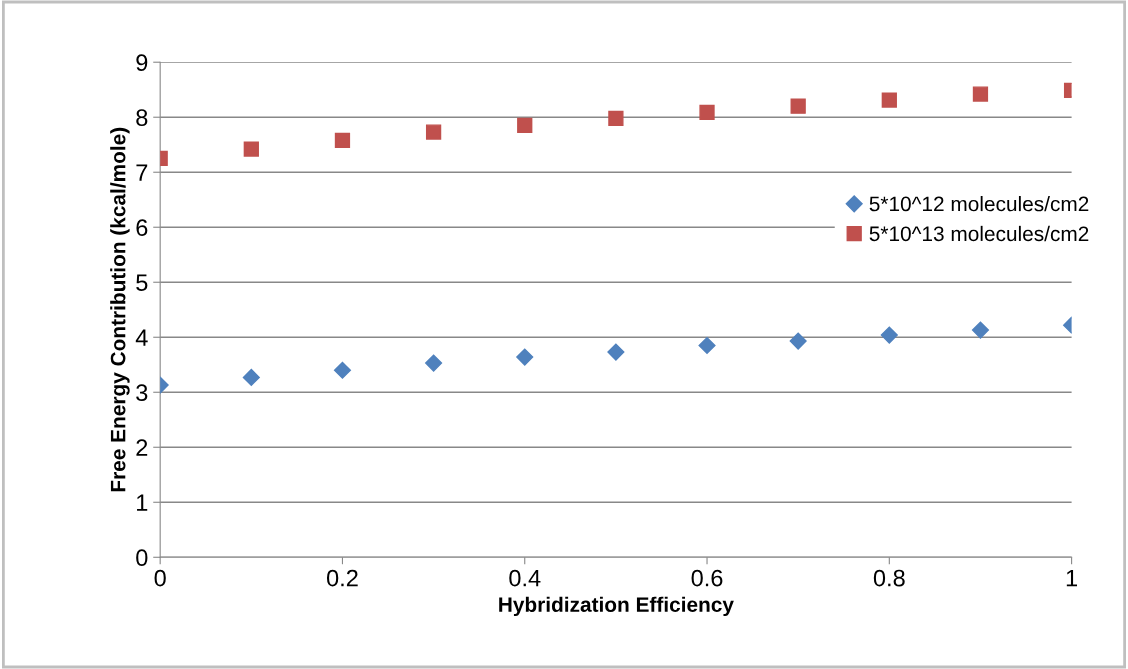 The height and width of the screenshot is (669, 1128). Describe the element at coordinates (142, 502) in the screenshot. I see `y-tick-label: 1` at that location.